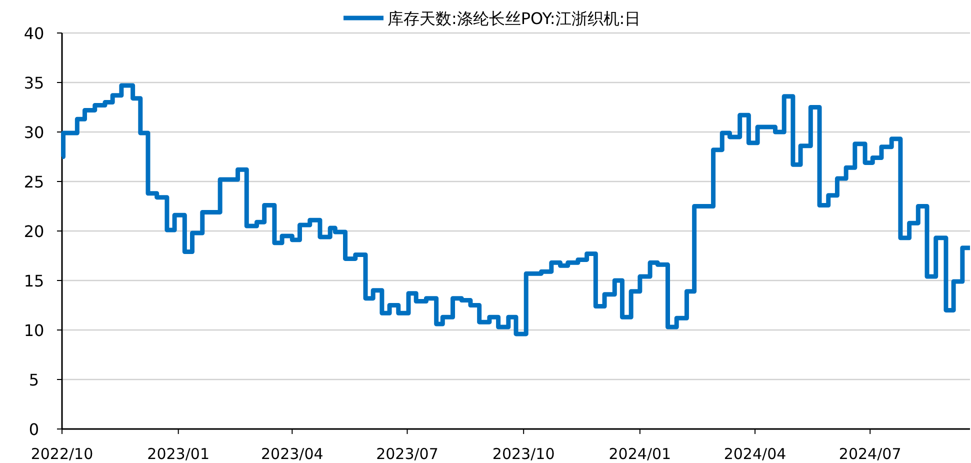  Describe the element at coordinates (178, 454) in the screenshot. I see `x-tick-label: 2023/01` at that location.